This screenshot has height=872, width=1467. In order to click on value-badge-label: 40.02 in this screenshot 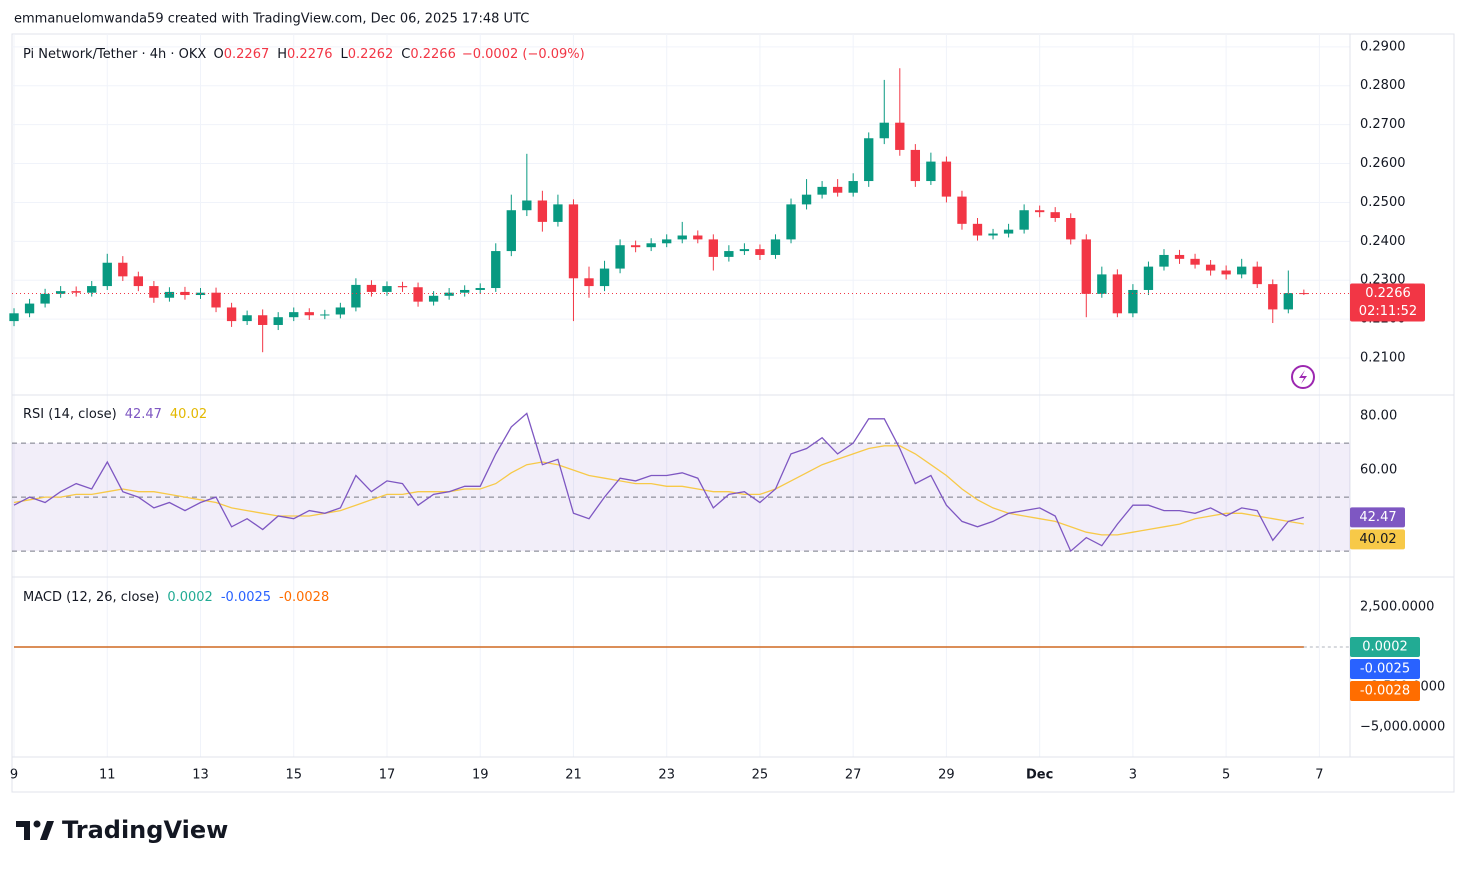, I will do `click(1377, 539)`.